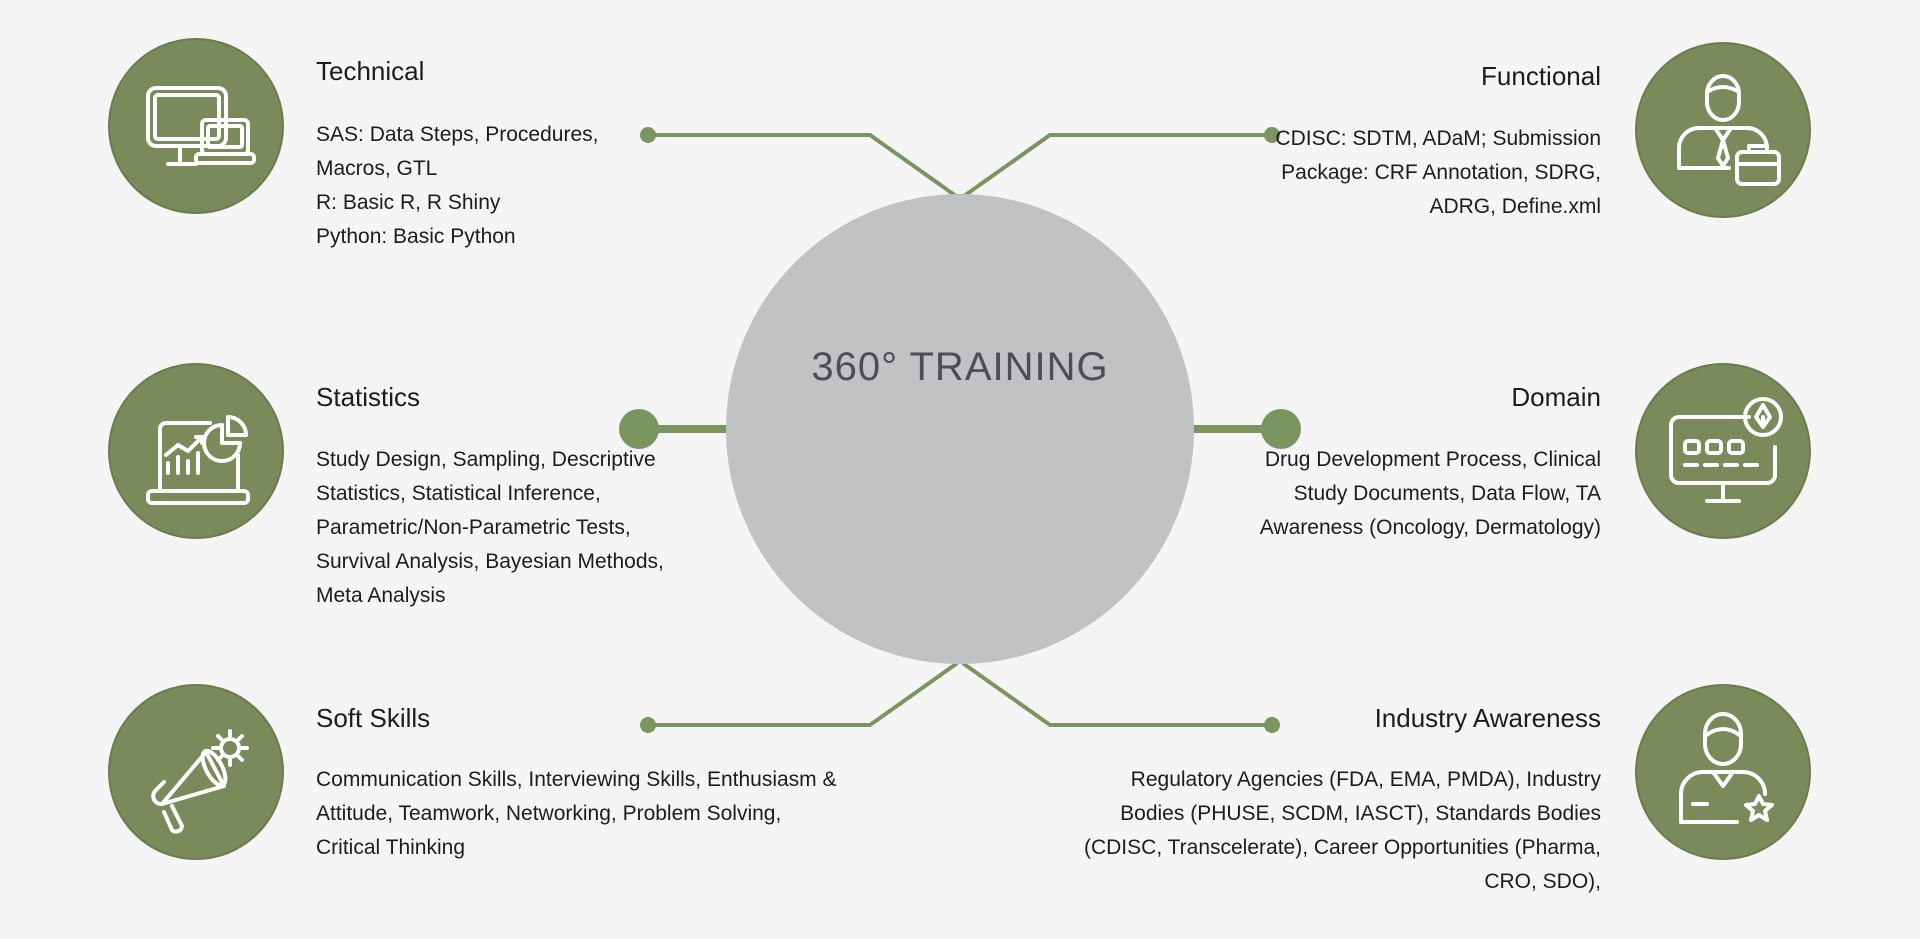  What do you see at coordinates (1441, 172) in the screenshot?
I see `text-line: Package: CRF Annotation, SDRG,` at bounding box center [1441, 172].